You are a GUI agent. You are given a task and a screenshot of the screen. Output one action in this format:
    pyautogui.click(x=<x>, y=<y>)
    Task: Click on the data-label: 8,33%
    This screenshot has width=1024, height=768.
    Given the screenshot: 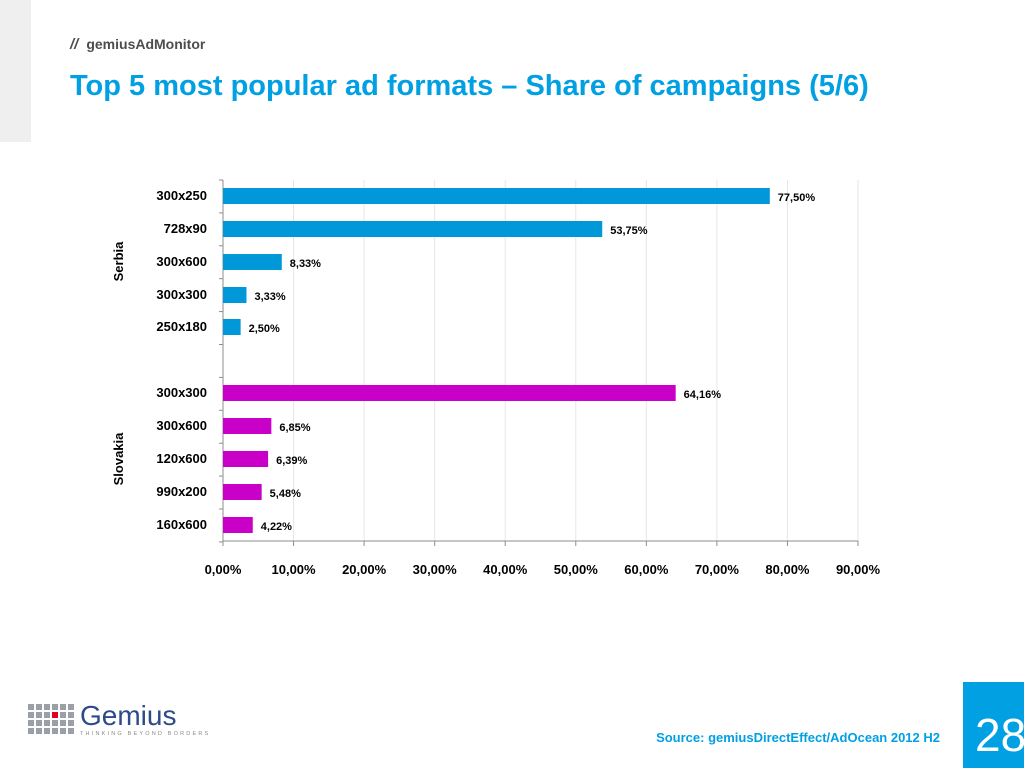 What is the action you would take?
    pyautogui.click(x=305, y=264)
    